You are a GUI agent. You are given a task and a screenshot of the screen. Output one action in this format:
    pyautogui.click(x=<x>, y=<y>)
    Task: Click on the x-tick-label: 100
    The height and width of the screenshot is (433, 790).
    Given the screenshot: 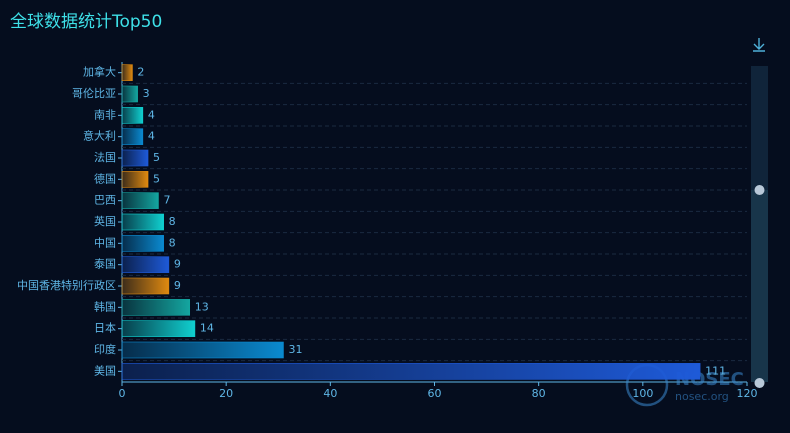 What is the action you would take?
    pyautogui.click(x=642, y=393)
    